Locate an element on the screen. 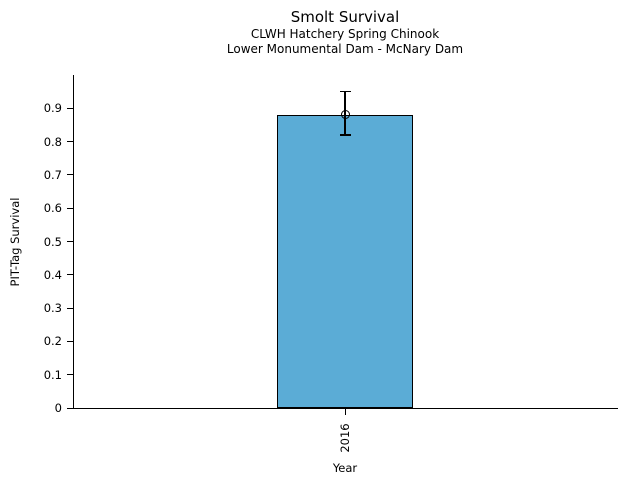 This screenshot has height=480, width=640. y-tick-label: 0.9 is located at coordinates (52, 108).